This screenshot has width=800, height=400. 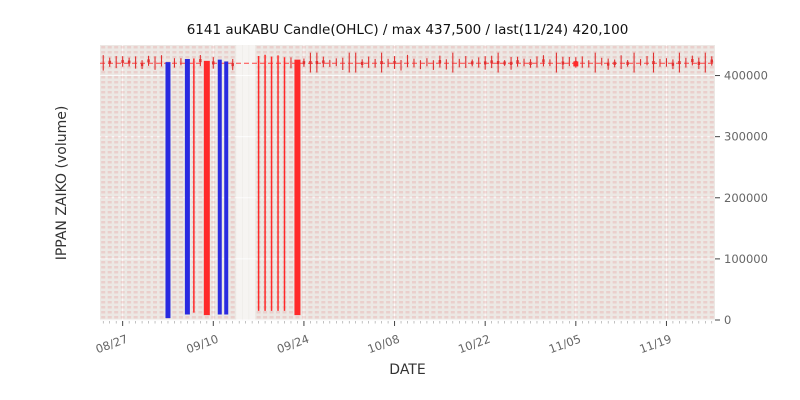 I want to click on y-tick-label: 300000, so click(x=746, y=137).